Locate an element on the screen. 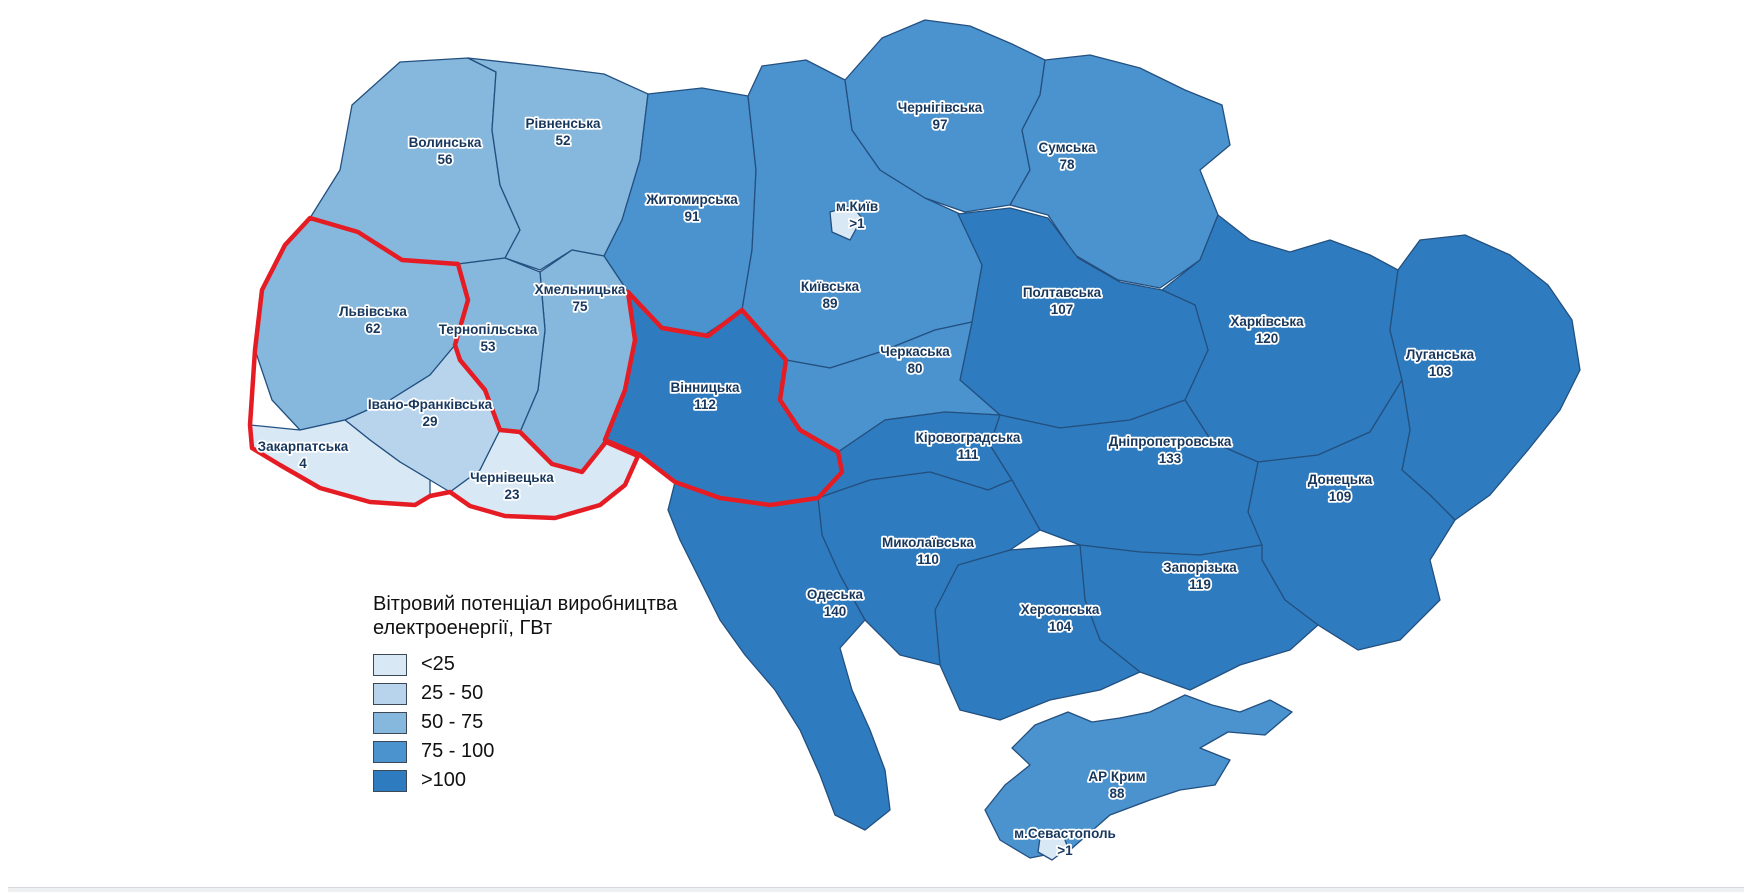 The height and width of the screenshot is (892, 1744). region-value-zakarpattia: 4 is located at coordinates (303, 463).